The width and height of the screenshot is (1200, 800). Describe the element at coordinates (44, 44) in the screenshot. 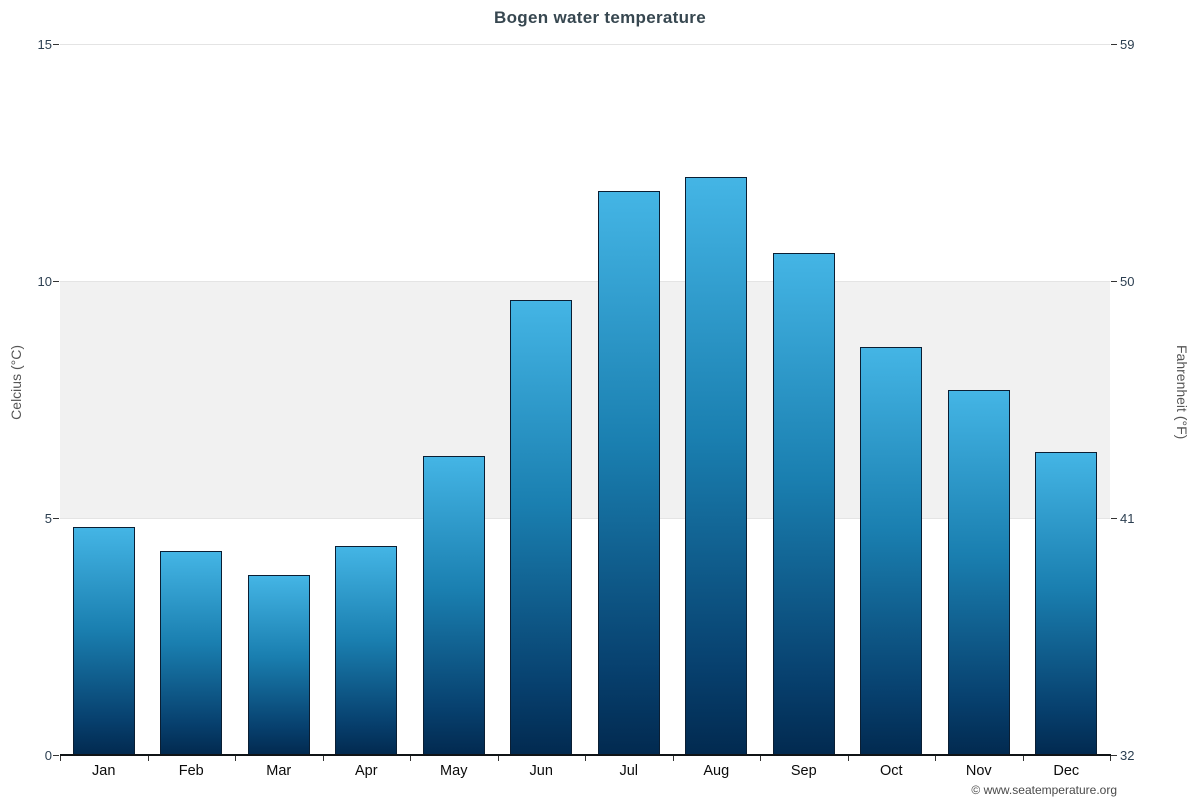

I see `y-tick-label-celsius: 15` at that location.